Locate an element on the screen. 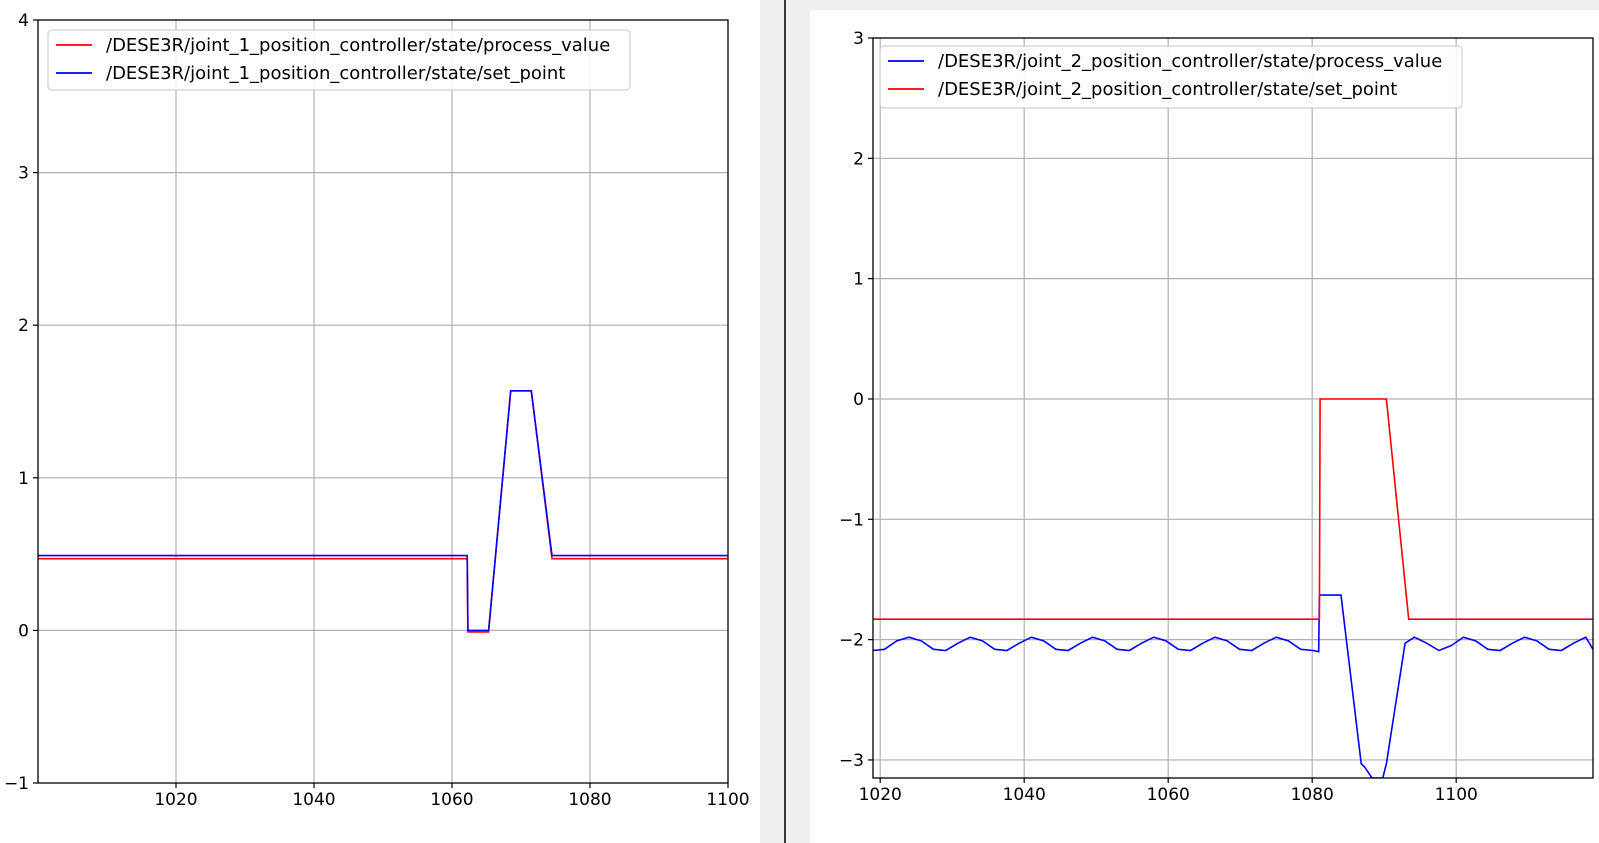 Image resolution: width=1599 pixels, height=843 pixels. panel-separator is located at coordinates (773, 421).